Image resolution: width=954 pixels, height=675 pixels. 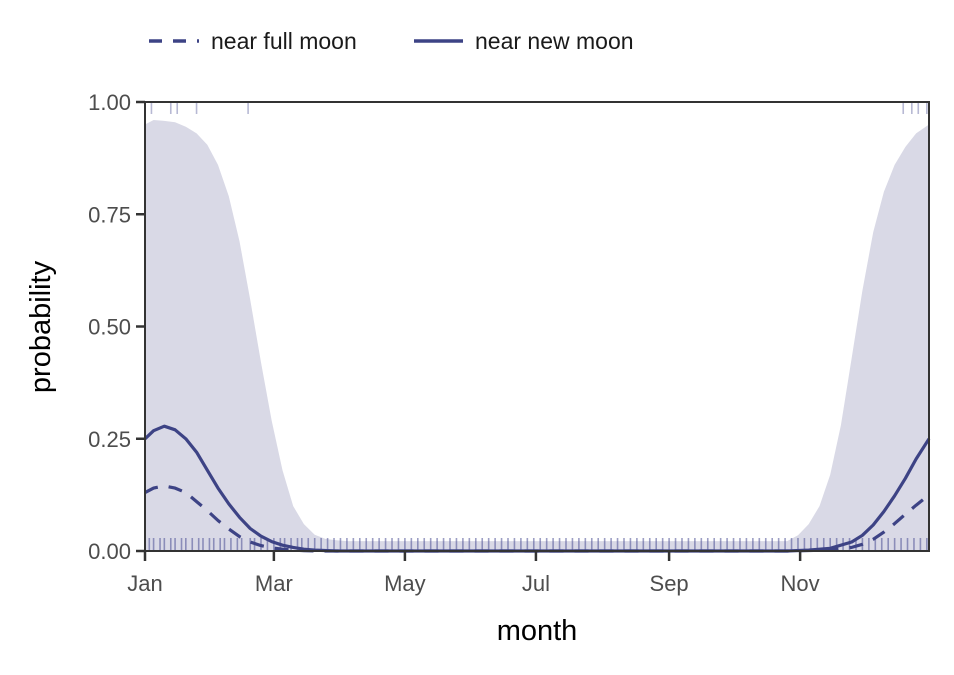 What do you see at coordinates (537, 631) in the screenshot?
I see `x-axis-title: month` at bounding box center [537, 631].